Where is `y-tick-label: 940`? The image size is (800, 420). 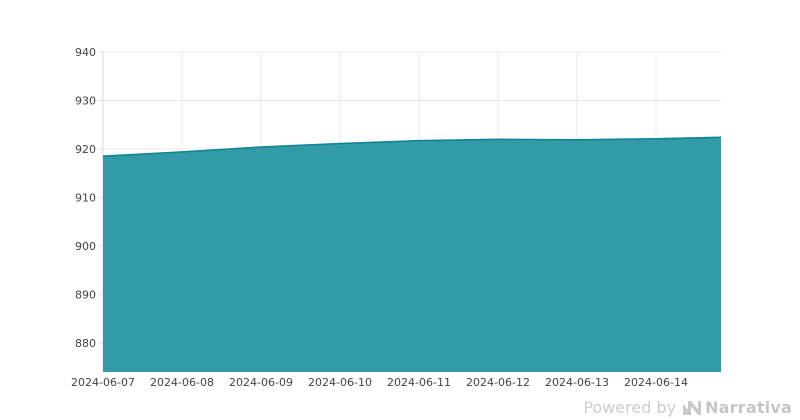 y-tick-label: 940 is located at coordinates (85, 52).